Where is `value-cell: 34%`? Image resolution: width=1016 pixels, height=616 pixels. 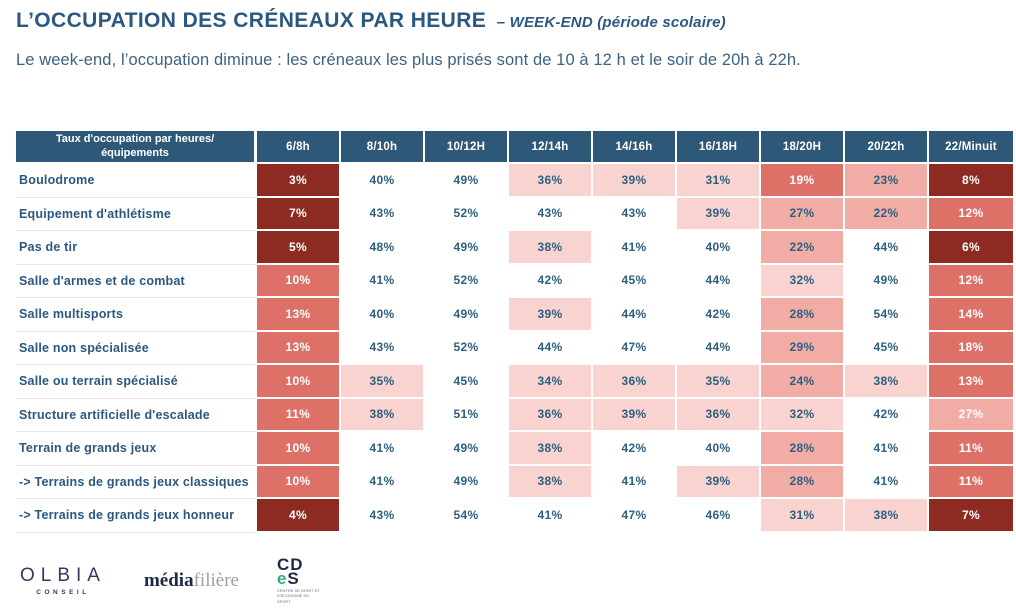 value-cell: 34% is located at coordinates (551, 382).